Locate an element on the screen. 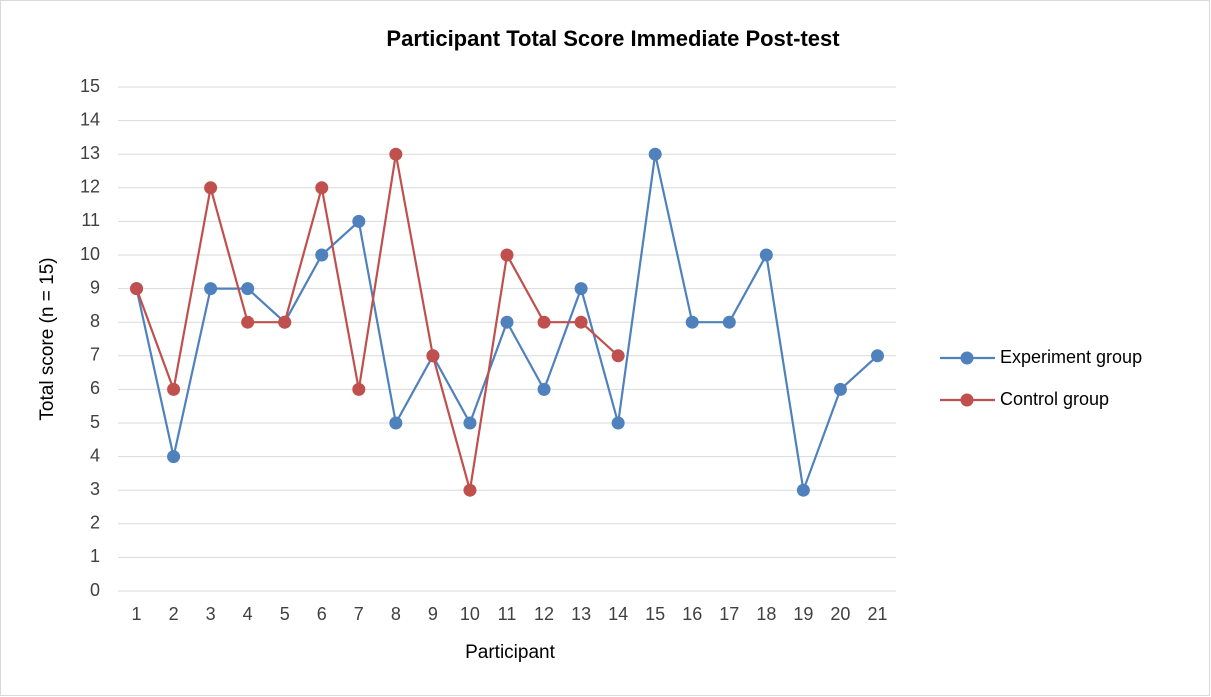 Image resolution: width=1211 pixels, height=697 pixels. y-tick-label: 2 is located at coordinates (95, 523).